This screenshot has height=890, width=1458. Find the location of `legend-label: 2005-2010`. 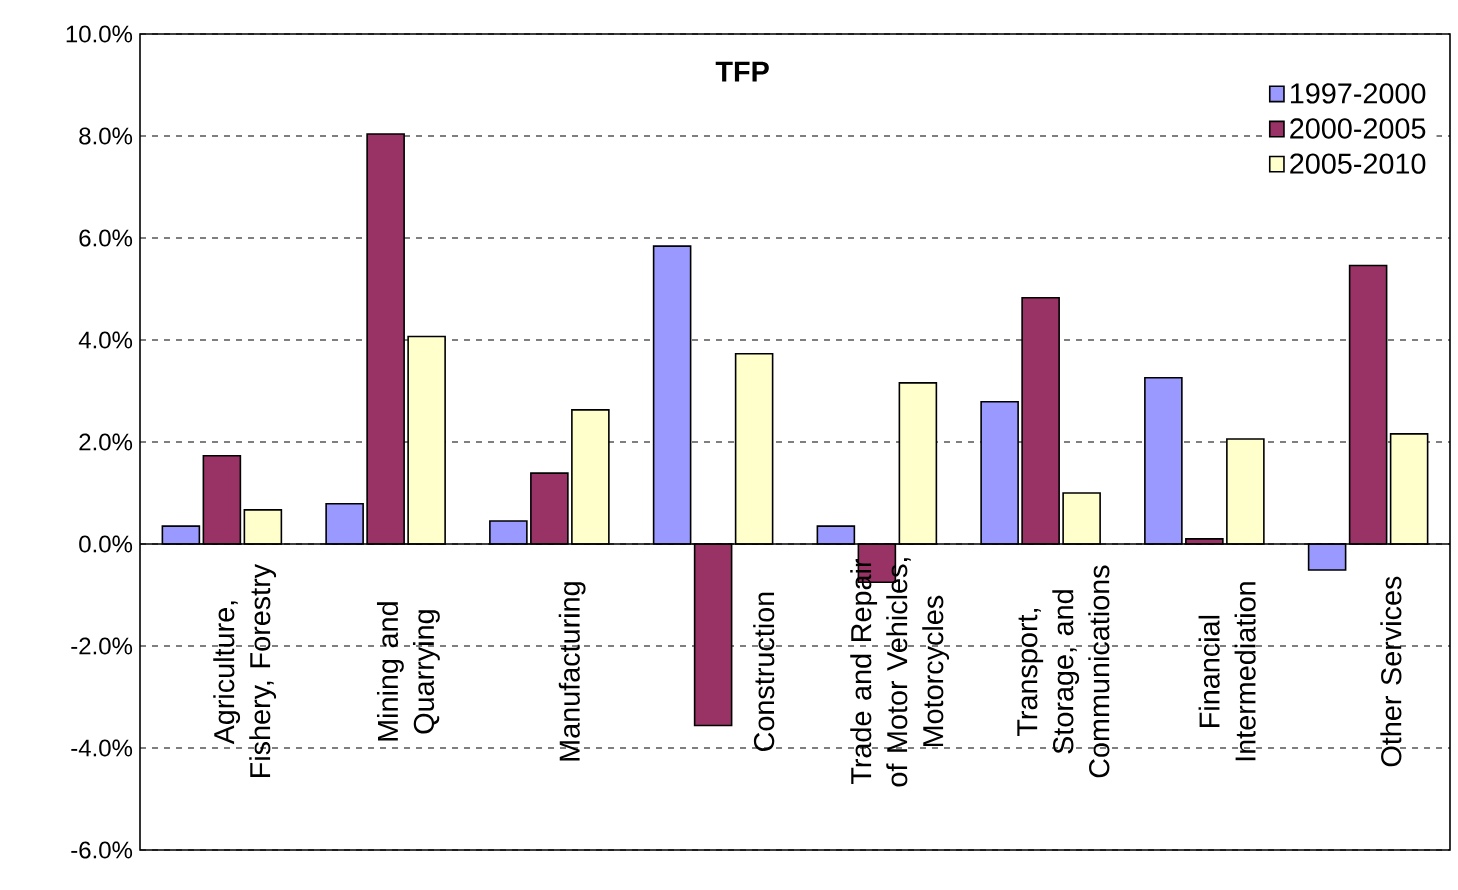

legend-label: 2005-2010 is located at coordinates (1358, 163).